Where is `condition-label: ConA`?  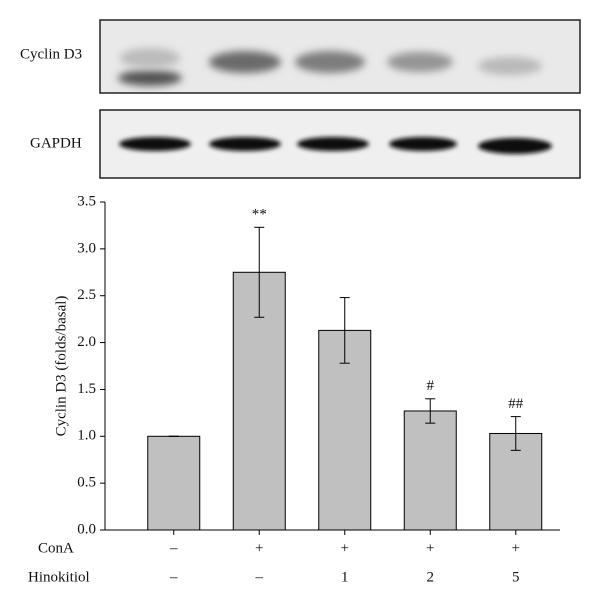
condition-label: ConA is located at coordinates (56, 548).